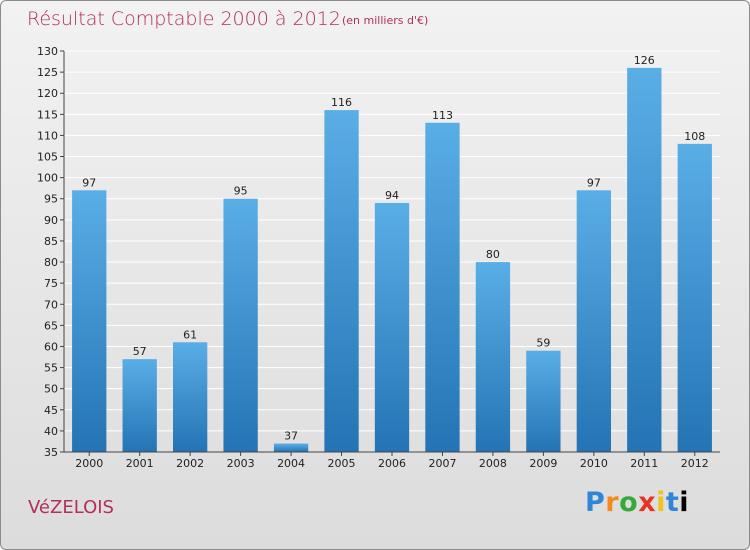 Image resolution: width=750 pixels, height=550 pixels. Describe the element at coordinates (543, 463) in the screenshot. I see `x-tick-label: 2009` at that location.